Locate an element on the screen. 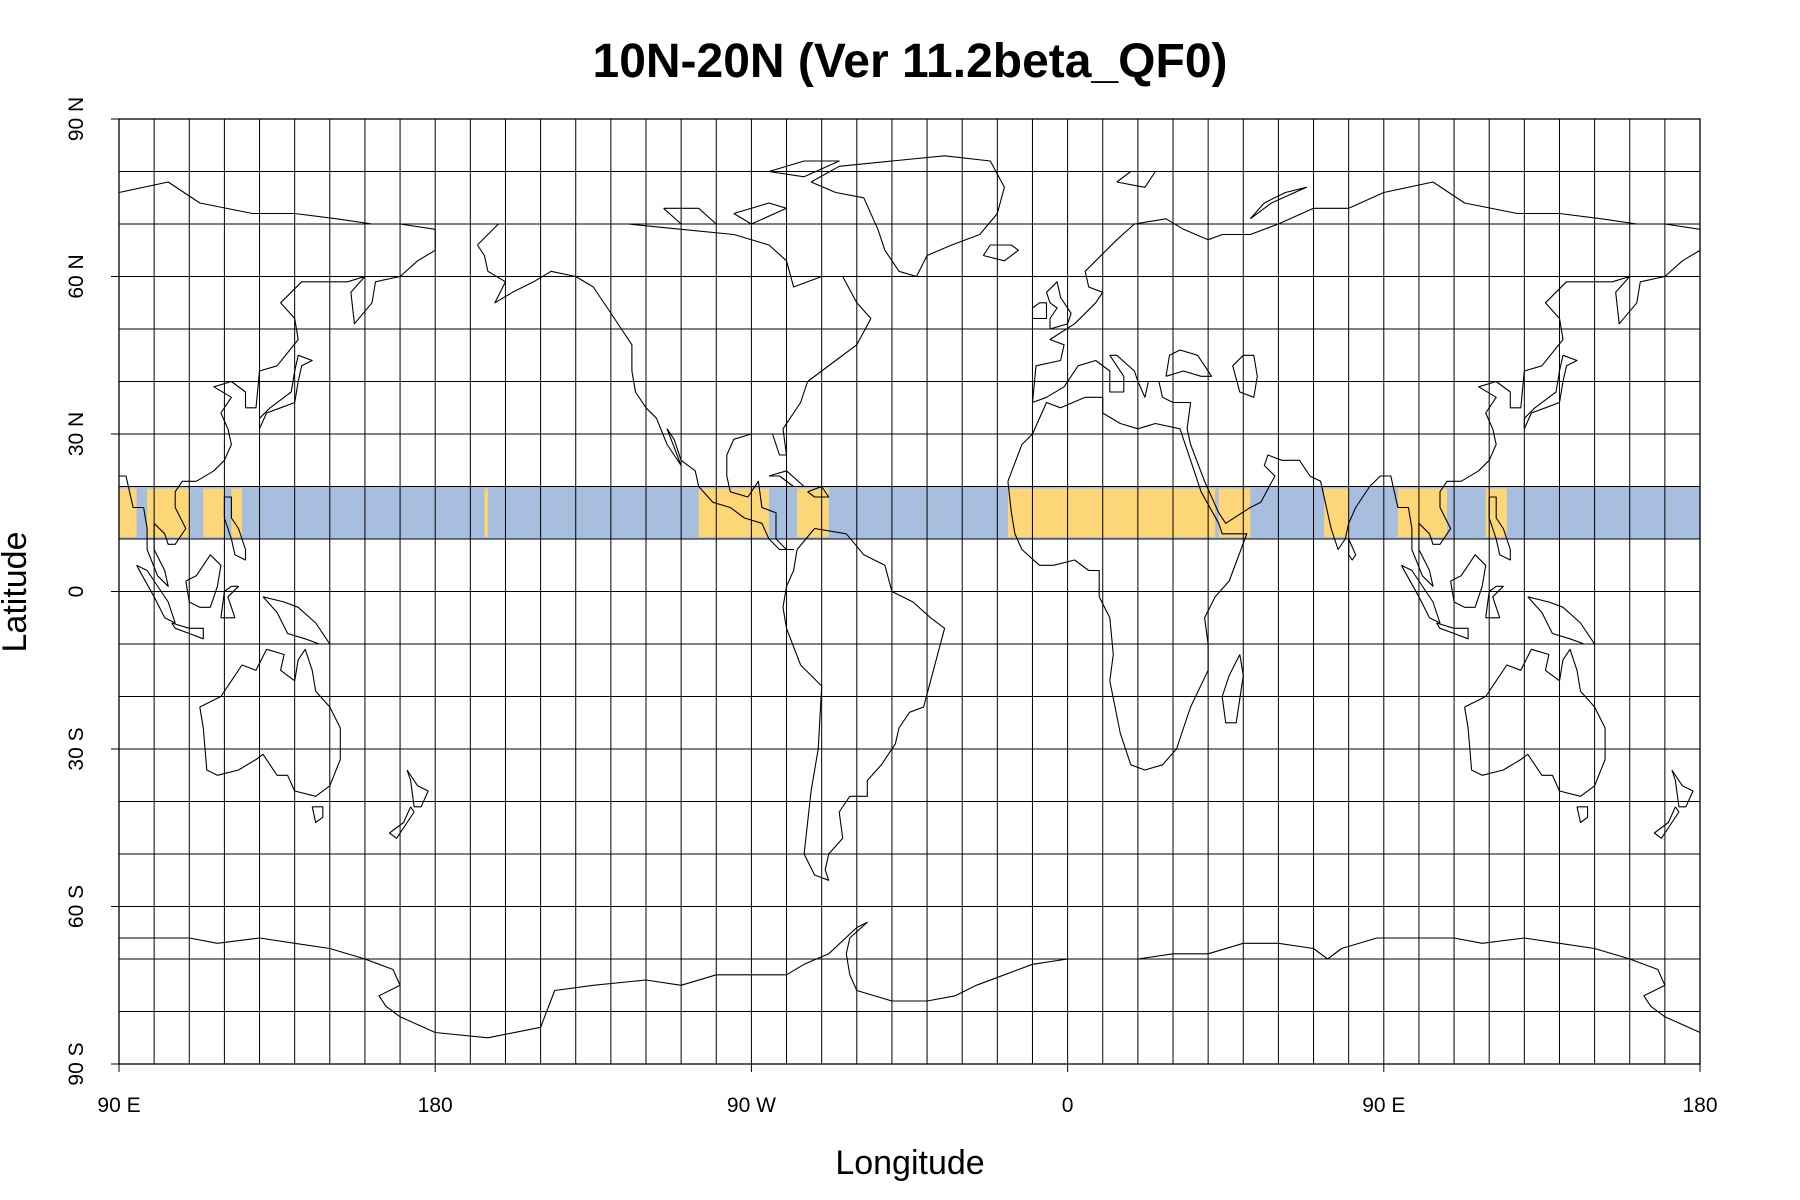  y-tick-label: 90 N is located at coordinates (76, 119).